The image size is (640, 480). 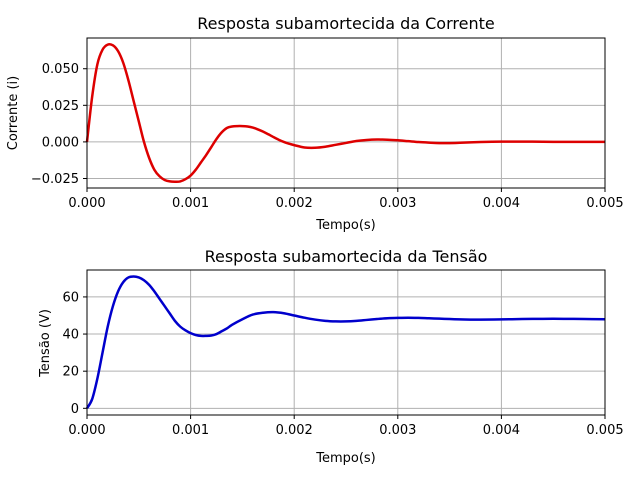 I want to click on voltage-x-tick-label: 0.002, so click(x=294, y=430).